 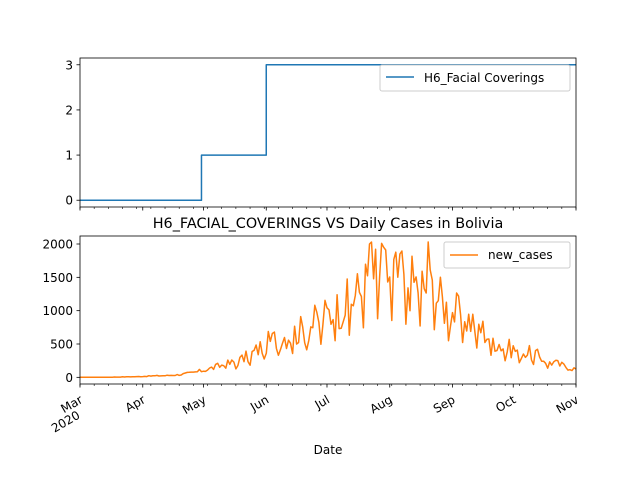 What do you see at coordinates (69, 378) in the screenshot?
I see `bottom-y-tick-label: 0` at bounding box center [69, 378].